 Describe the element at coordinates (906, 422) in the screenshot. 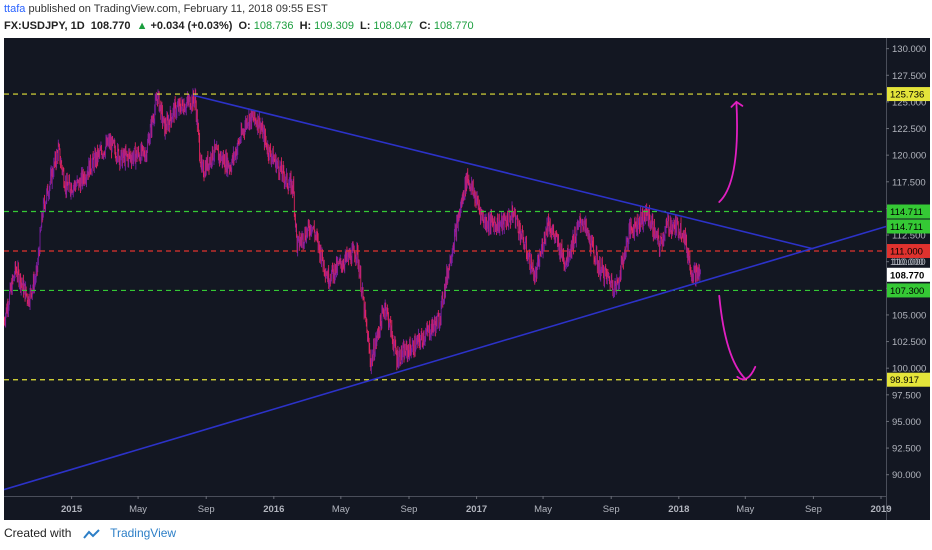

I see `y-tick-label: 95.000` at that location.